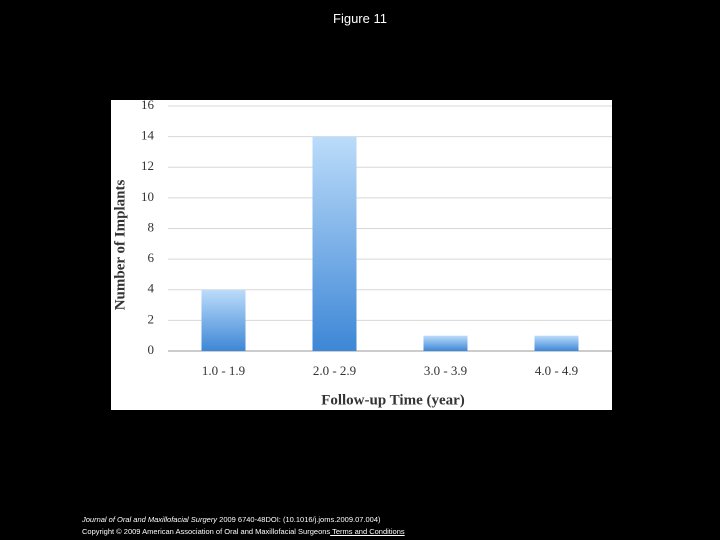  What do you see at coordinates (151, 349) in the screenshot?
I see `y-tick-label: 0` at bounding box center [151, 349].